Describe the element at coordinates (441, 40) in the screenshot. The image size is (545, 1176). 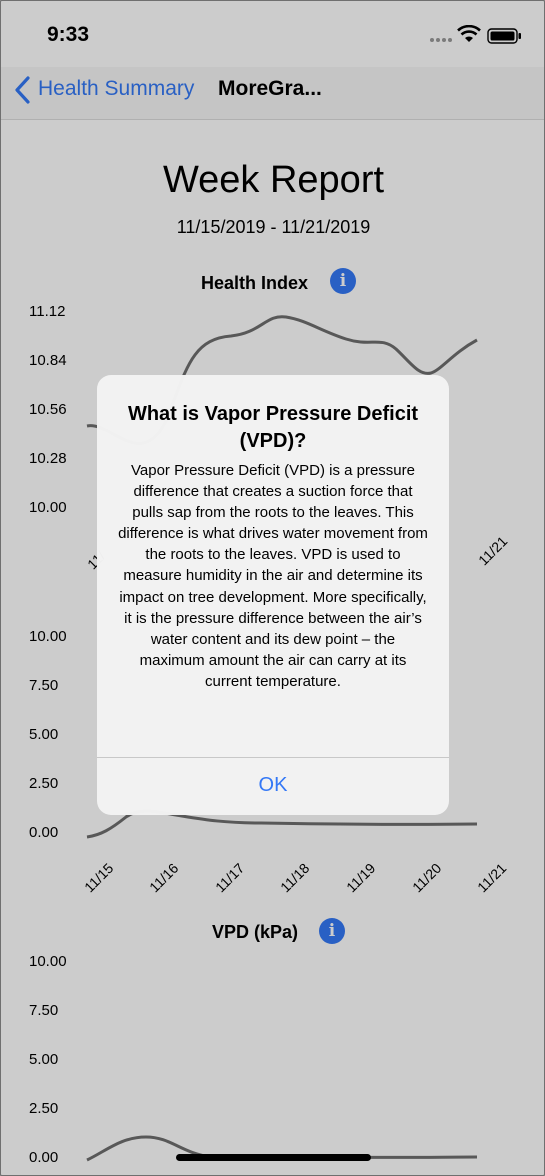
I see `cellular-signal-icon` at that location.